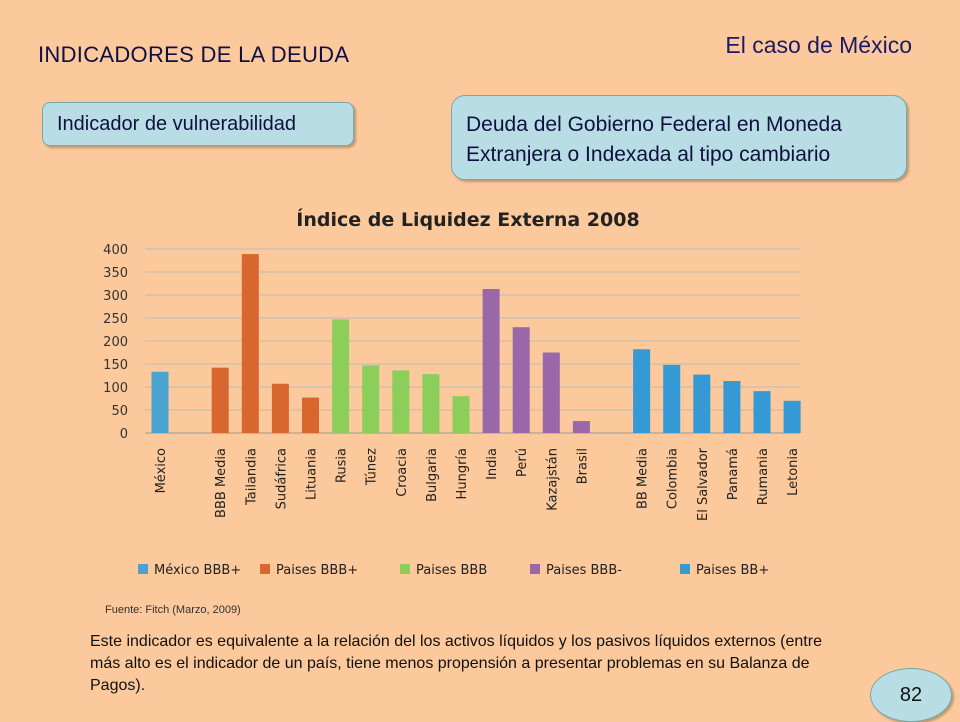 Image resolution: width=960 pixels, height=722 pixels. What do you see at coordinates (402, 472) in the screenshot?
I see `x-tick-label: Croacia` at bounding box center [402, 472].